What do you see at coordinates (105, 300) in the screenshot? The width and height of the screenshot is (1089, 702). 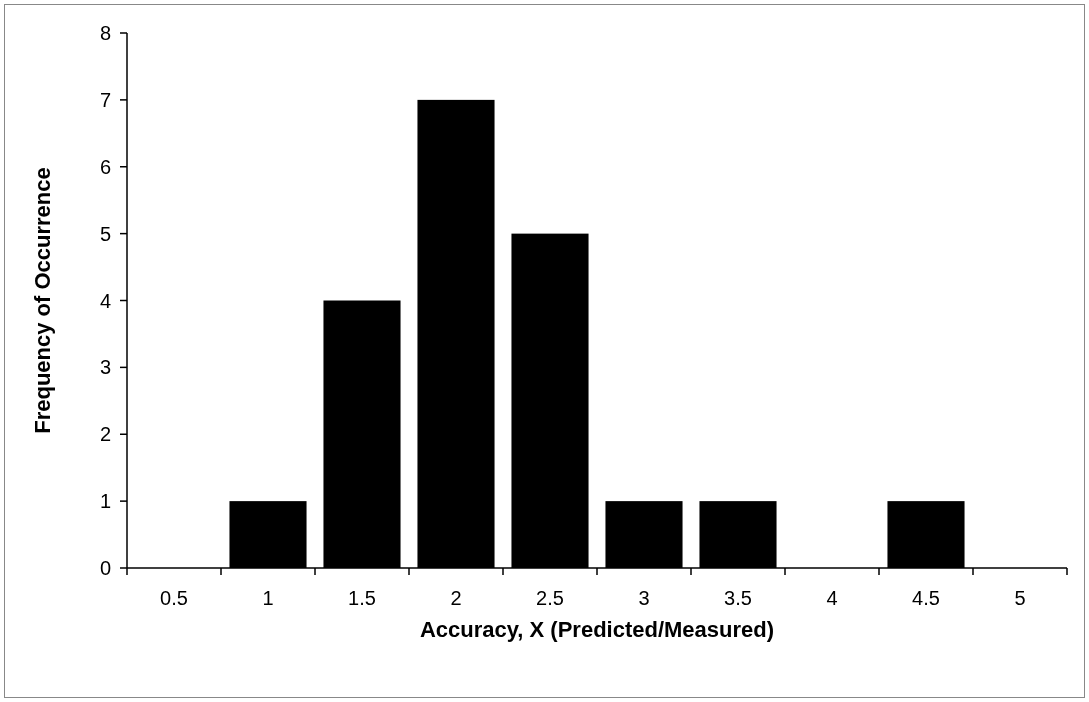 I see `y-tick-label: 4` at bounding box center [105, 300].